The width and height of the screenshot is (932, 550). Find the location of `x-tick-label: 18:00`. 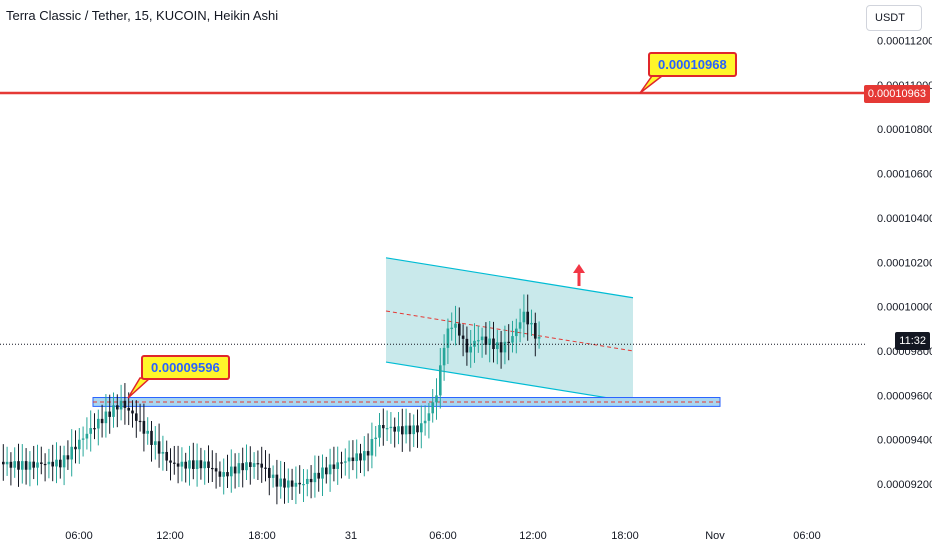

x-tick-label: 18:00 is located at coordinates (262, 536).